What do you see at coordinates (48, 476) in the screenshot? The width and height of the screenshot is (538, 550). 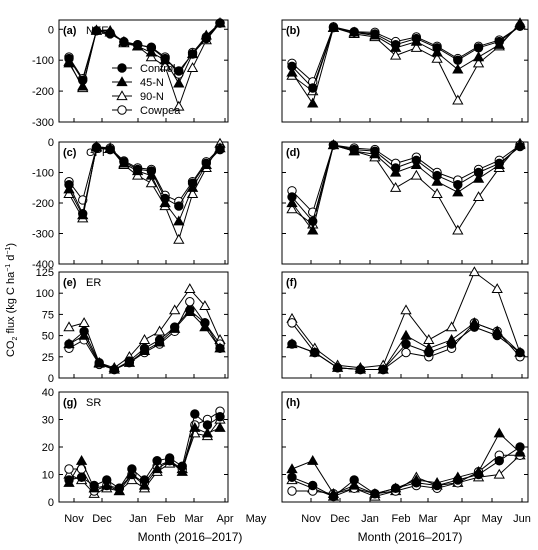 I see `y-tick-label: 10` at bounding box center [48, 476].